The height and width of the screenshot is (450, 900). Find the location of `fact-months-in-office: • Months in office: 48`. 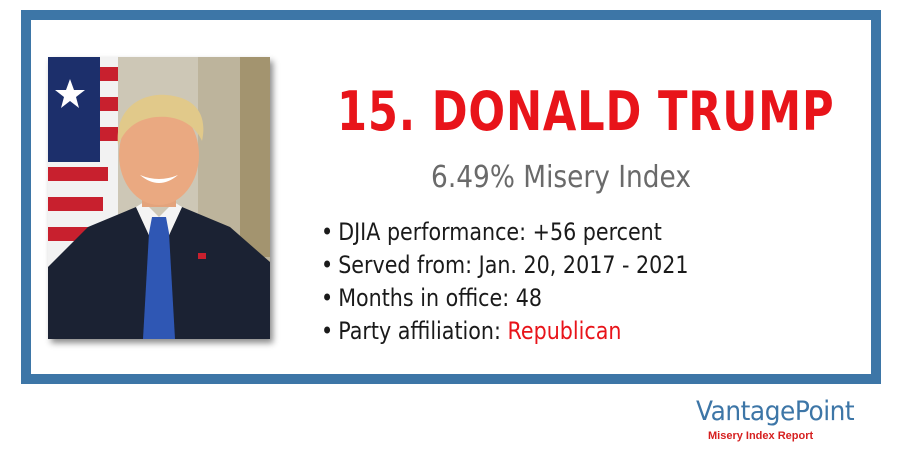

fact-months-in-office: • Months in office: 48 is located at coordinates (544, 298).